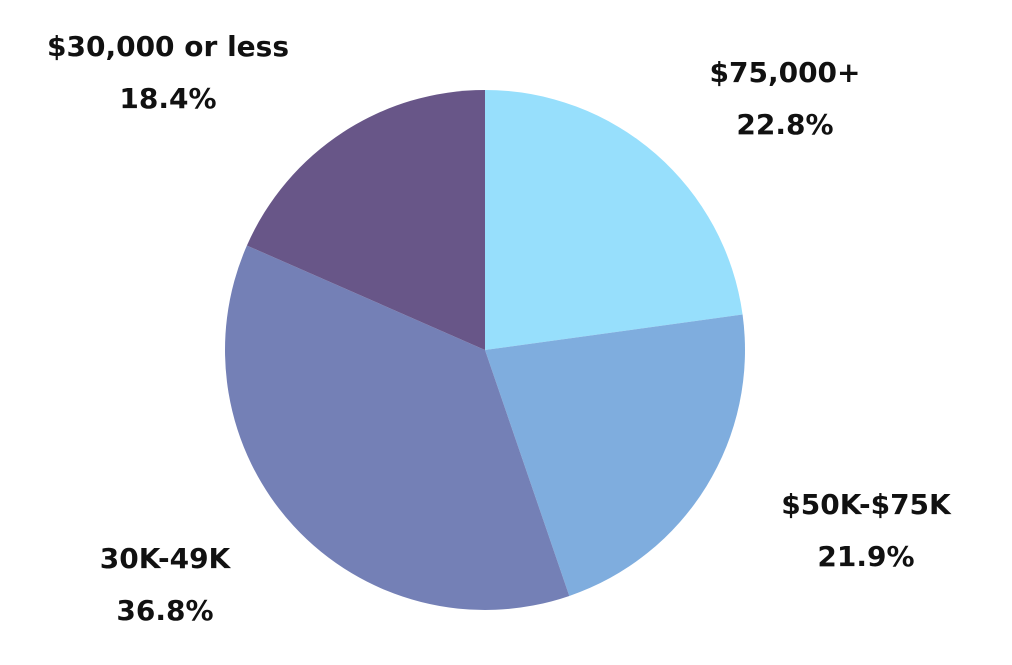 This screenshot has width=1012, height=665. Describe the element at coordinates (866, 504) in the screenshot. I see `slice-label-50k-75k: $50K-$75K` at that location.